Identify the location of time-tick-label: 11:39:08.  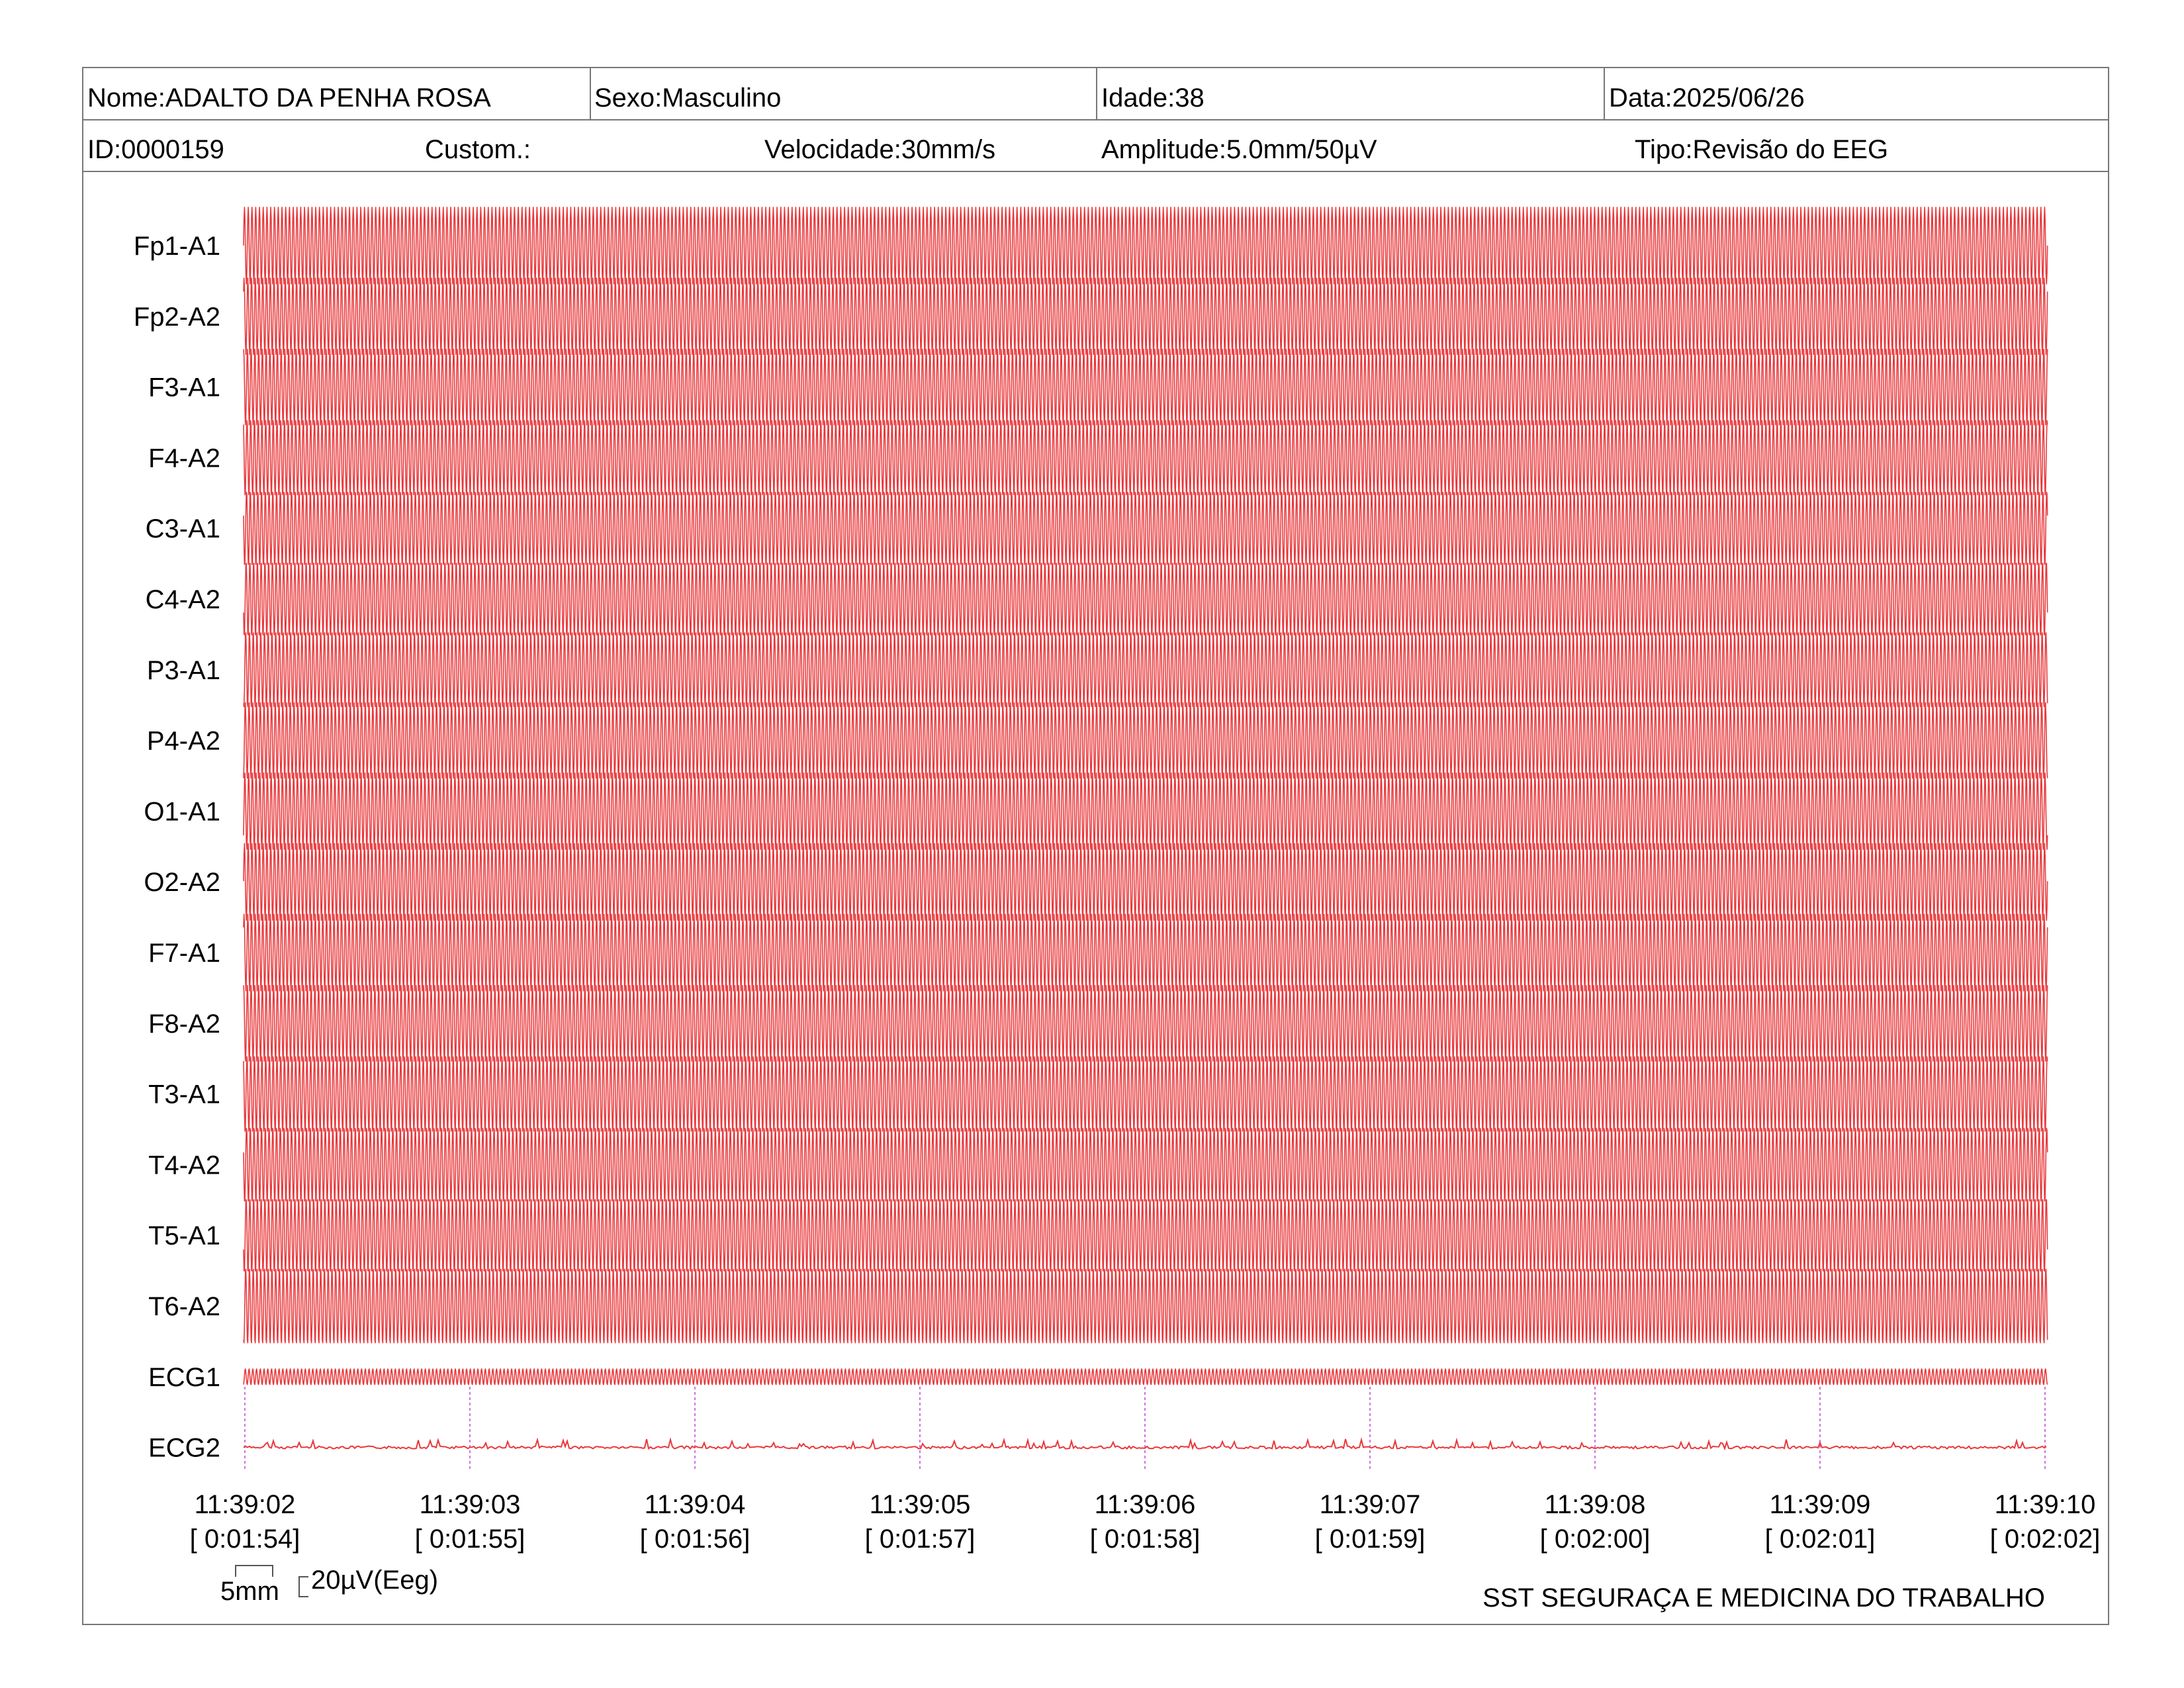
(1595, 1504).